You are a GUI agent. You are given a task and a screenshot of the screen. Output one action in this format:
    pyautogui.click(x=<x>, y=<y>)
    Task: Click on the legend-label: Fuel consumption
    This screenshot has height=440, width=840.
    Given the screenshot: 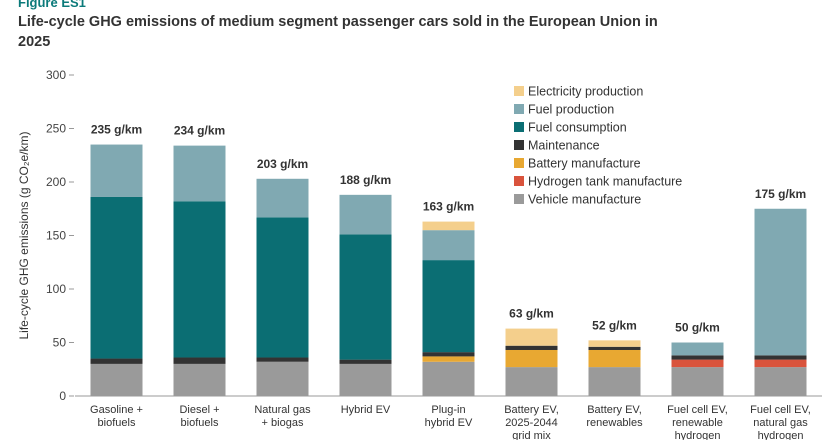 What is the action you would take?
    pyautogui.click(x=577, y=128)
    